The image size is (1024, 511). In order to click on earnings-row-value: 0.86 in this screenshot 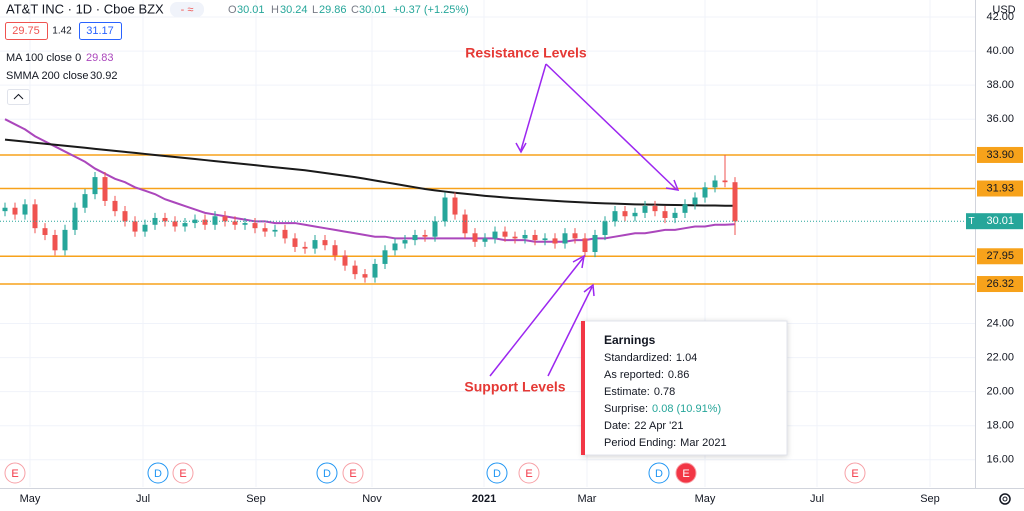, I will do `click(678, 375)`.